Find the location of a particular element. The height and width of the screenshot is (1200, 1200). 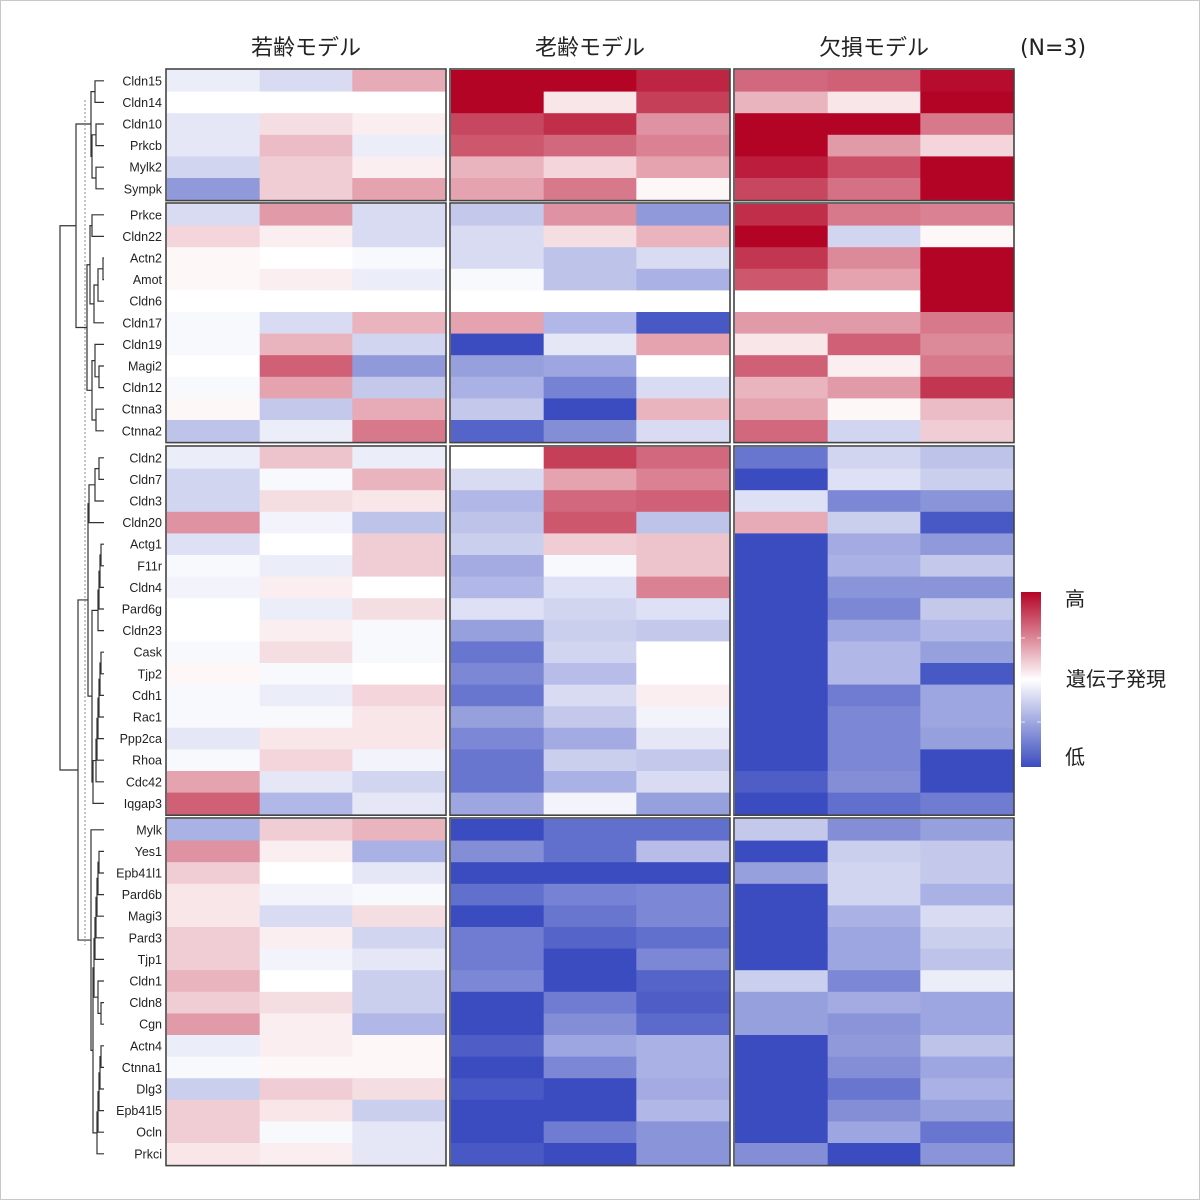

dendrogram-branch is located at coordinates (68, 498).